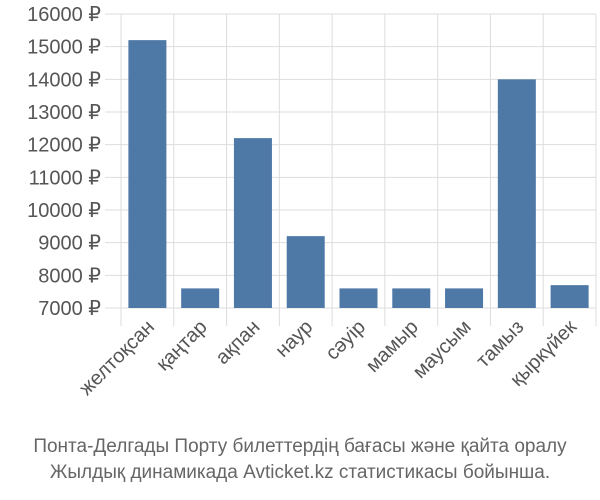  Describe the element at coordinates (181, 345) in the screenshot. I see `x-tick-label: қаңтар` at that location.